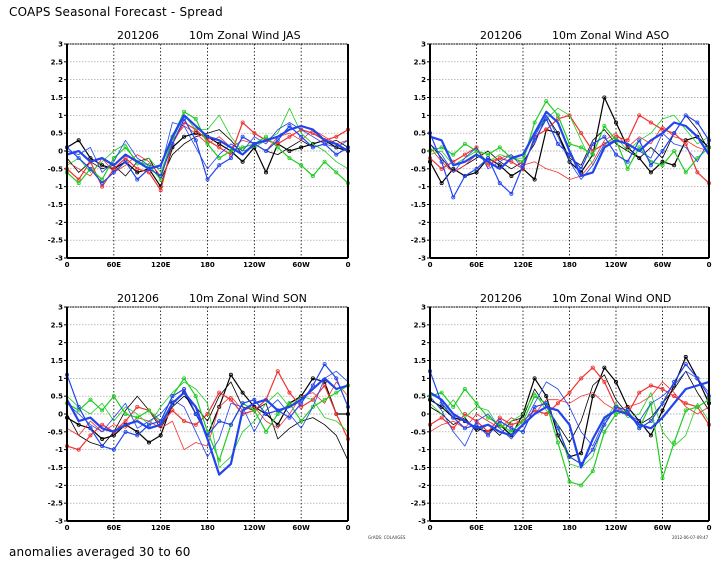  What do you see at coordinates (423, 116) in the screenshot?
I see `y-tick-label: 1` at bounding box center [423, 116].